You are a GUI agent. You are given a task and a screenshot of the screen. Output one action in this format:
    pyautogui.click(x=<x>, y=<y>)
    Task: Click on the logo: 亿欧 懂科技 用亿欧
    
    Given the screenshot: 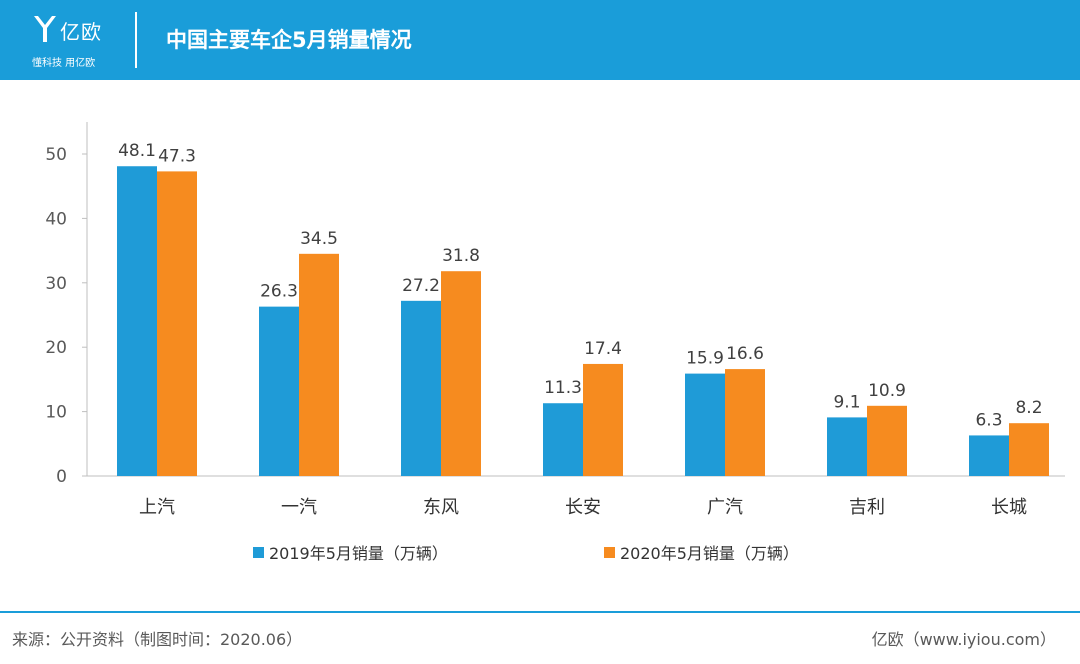 What is the action you would take?
    pyautogui.click(x=83, y=40)
    